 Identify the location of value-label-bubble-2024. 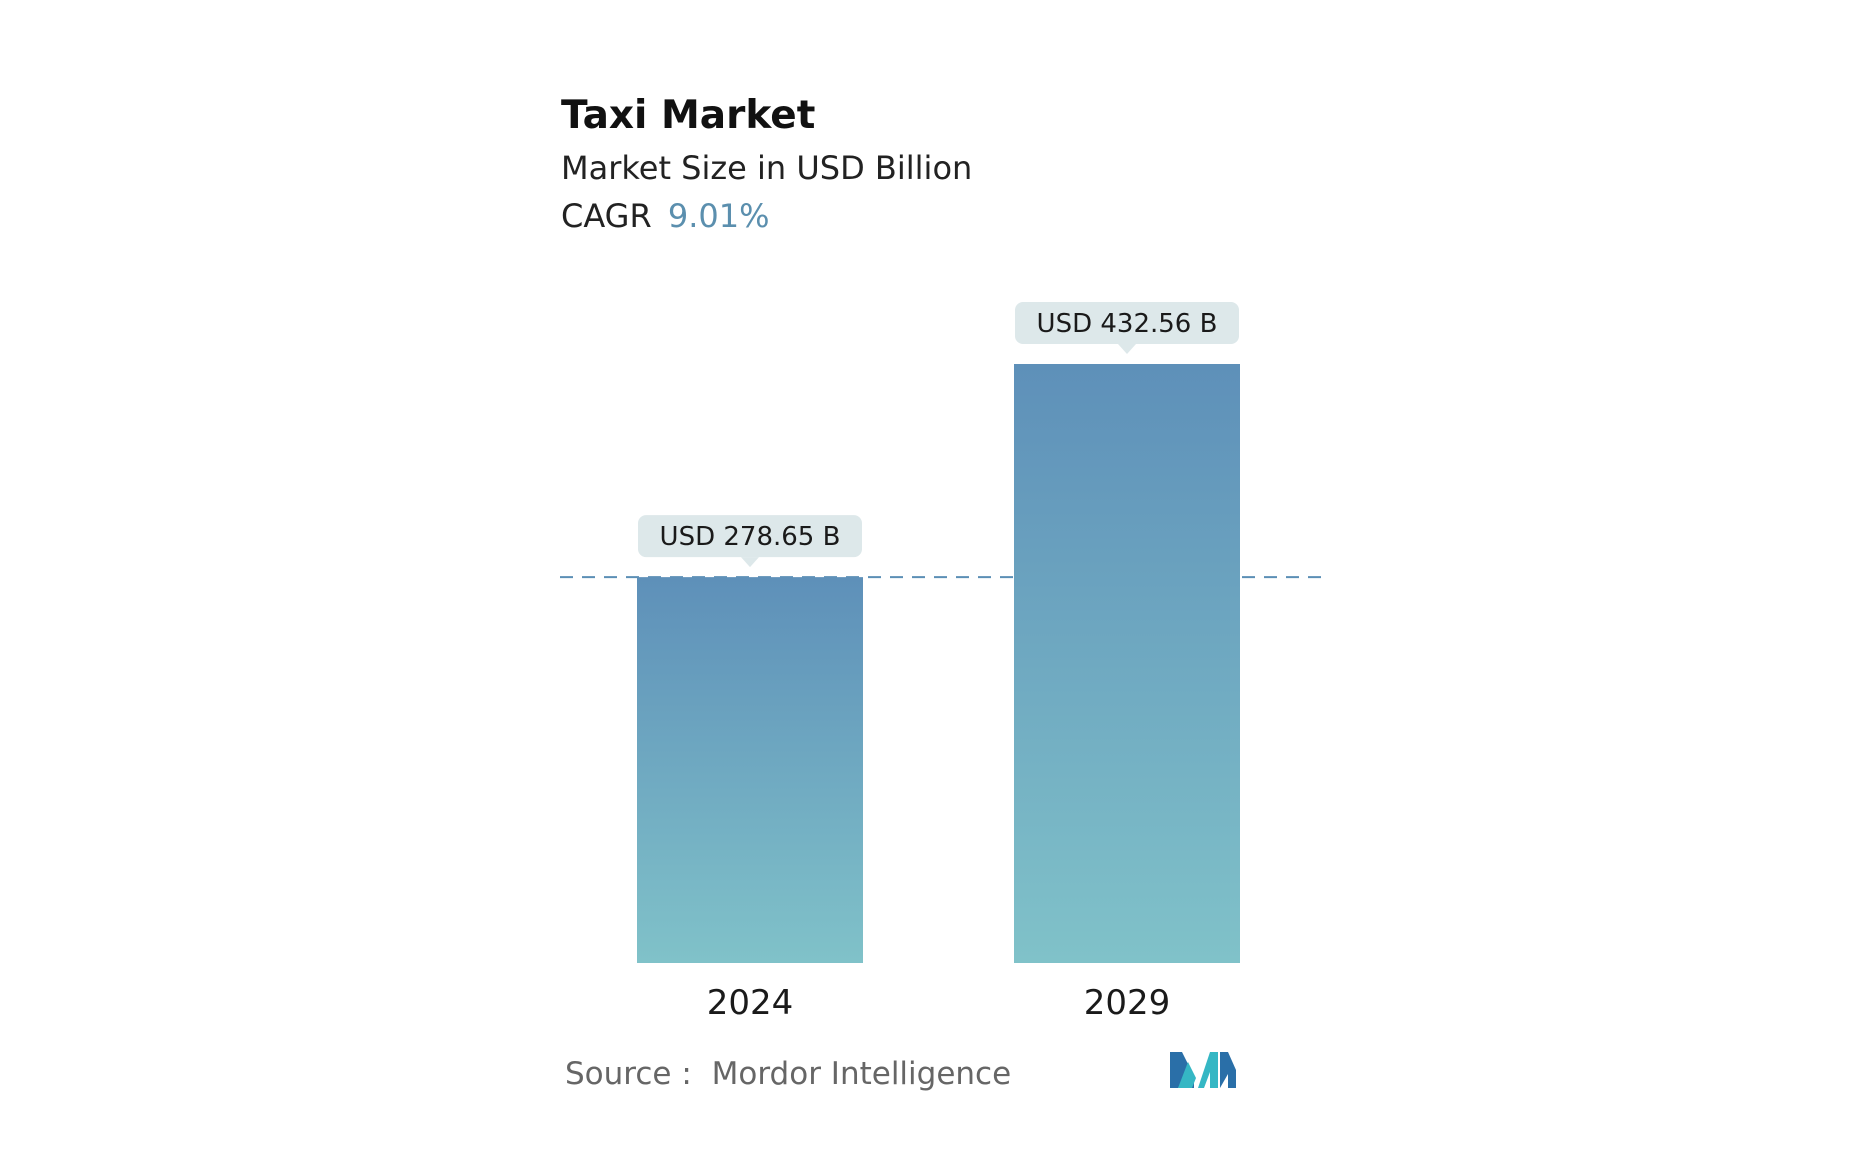
(750, 536).